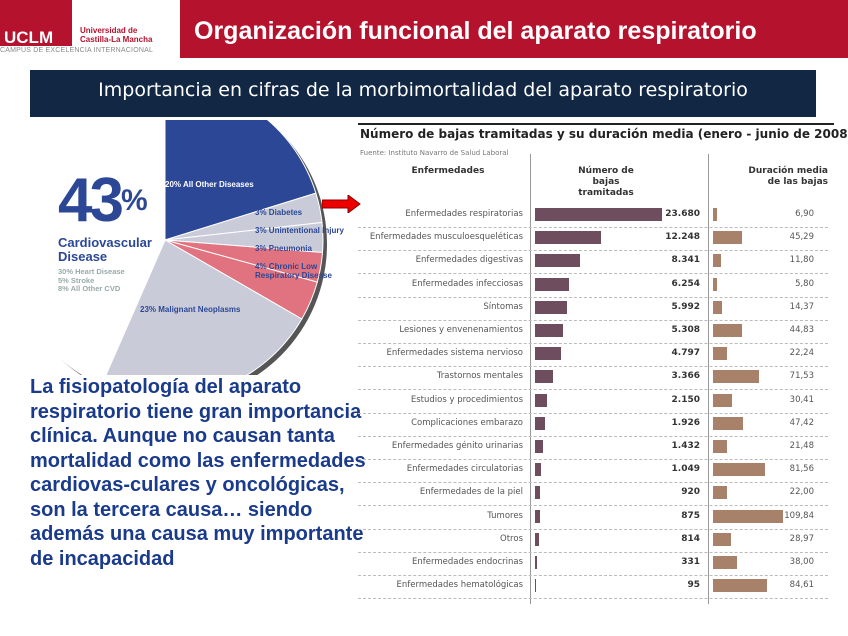 Image resolution: width=848 pixels, height=636 pixels. I want to click on cvd-part-label: 5% Stroke, so click(76, 280).